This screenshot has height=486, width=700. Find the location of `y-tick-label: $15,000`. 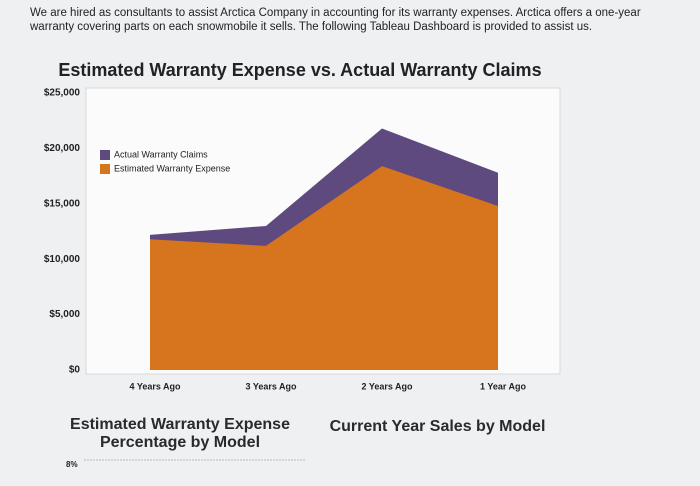

y-tick-label: $15,000 is located at coordinates (62, 203).